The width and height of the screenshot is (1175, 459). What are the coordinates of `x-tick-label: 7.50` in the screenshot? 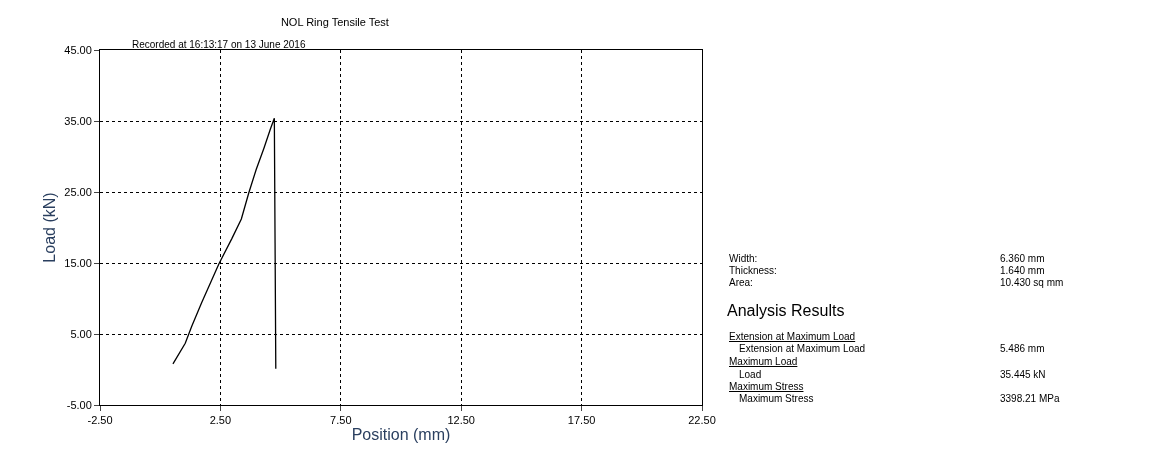 It's located at (341, 420).